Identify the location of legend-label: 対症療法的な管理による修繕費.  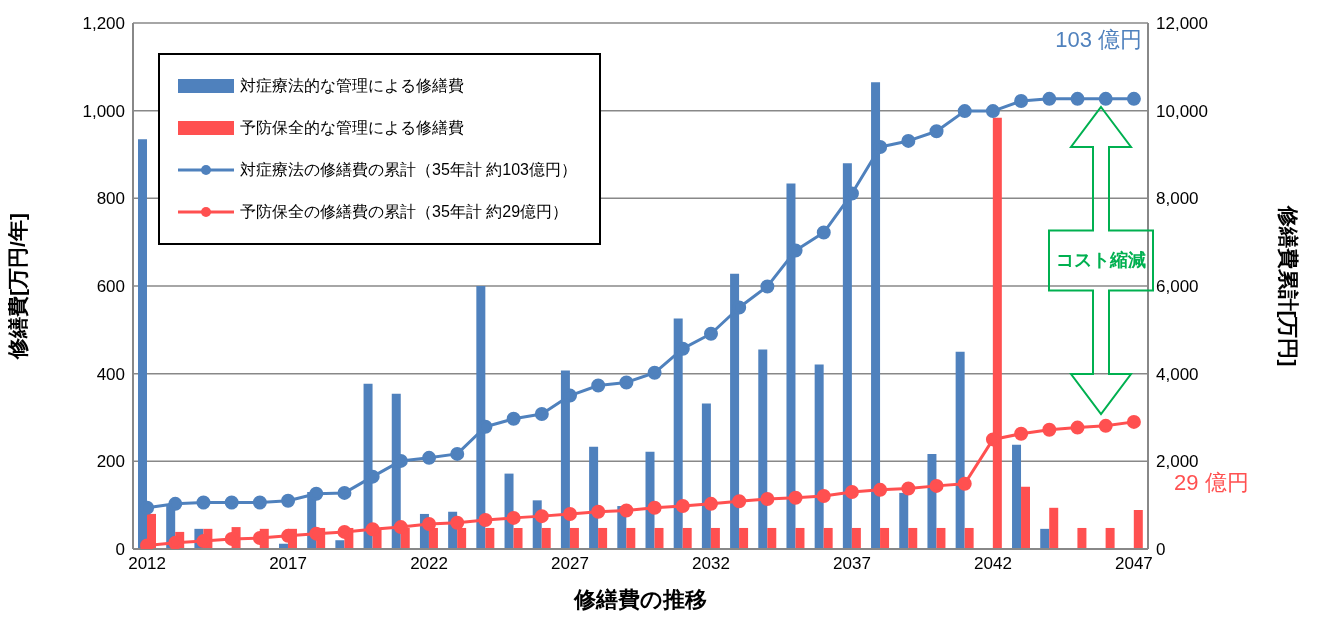
(352, 85).